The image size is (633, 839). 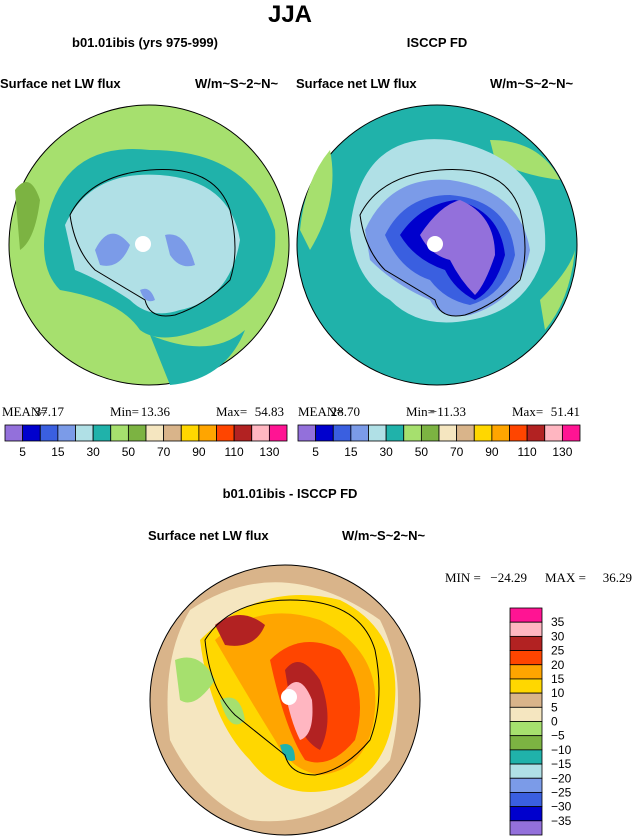 I want to click on colorbar-label: −20, so click(x=561, y=778).